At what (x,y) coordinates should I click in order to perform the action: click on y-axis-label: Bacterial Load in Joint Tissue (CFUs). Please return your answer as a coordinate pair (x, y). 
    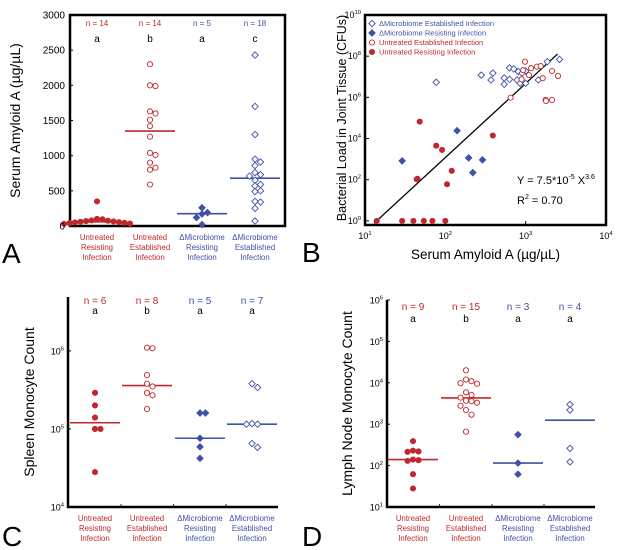
    Looking at the image, I should click on (342, 118).